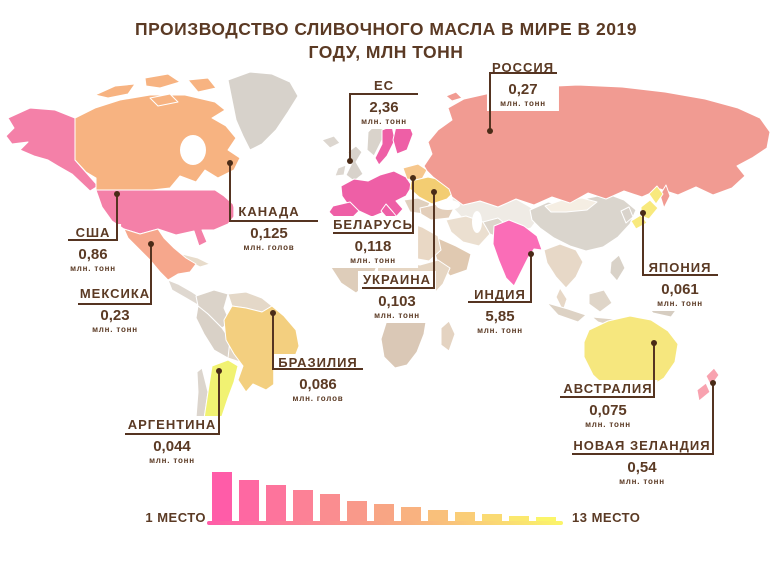 Image resolution: width=772 pixels, height=569 pixels. I want to click on country-name: БРАЗИЛИЯ, so click(318, 362).